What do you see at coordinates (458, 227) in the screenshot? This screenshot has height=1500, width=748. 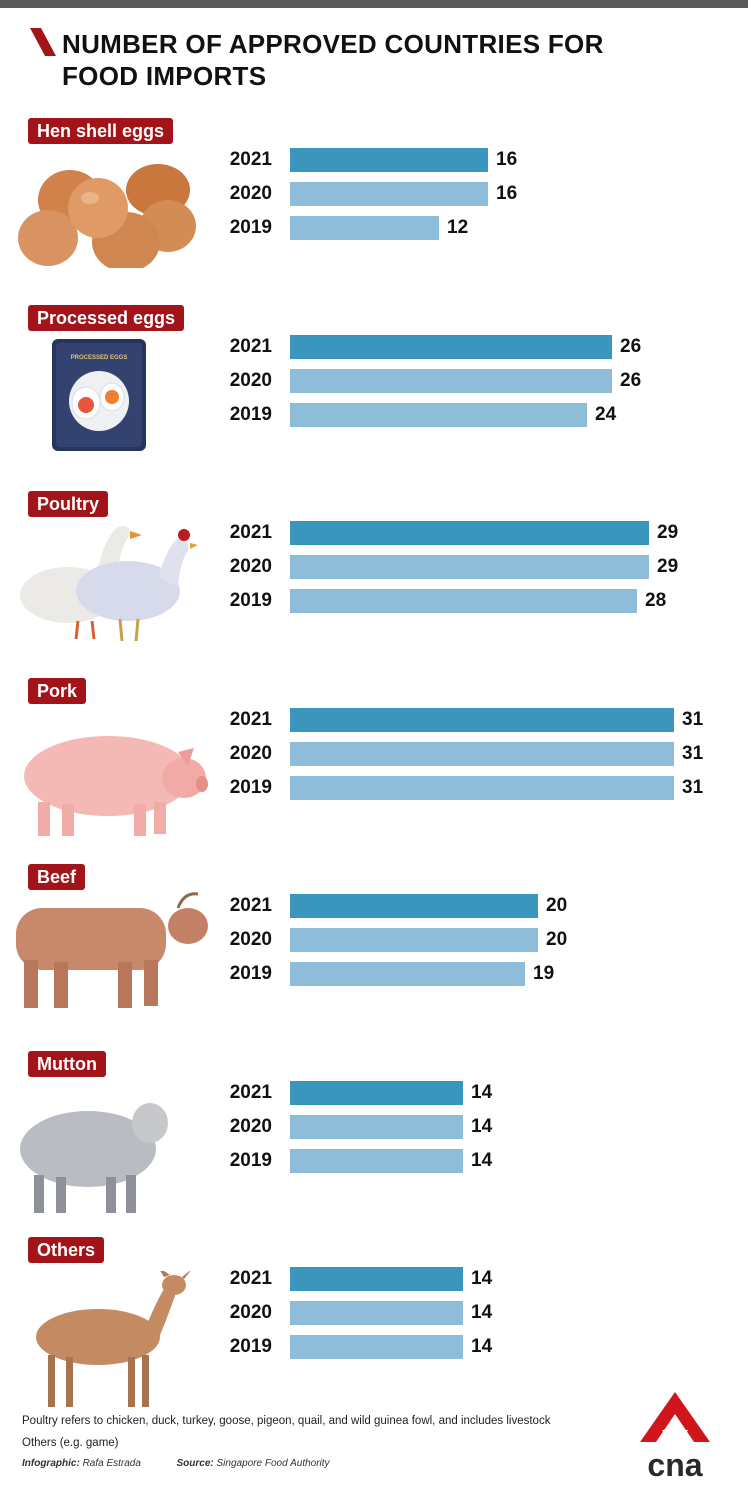 I see `value-label: 12` at bounding box center [458, 227].